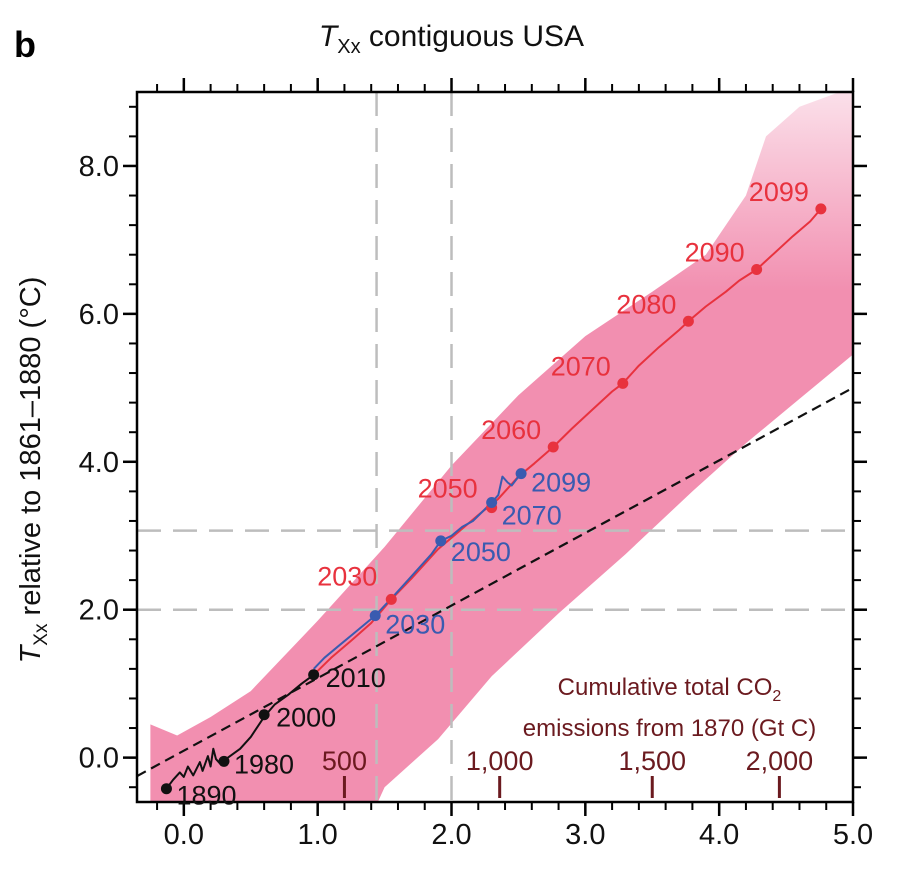  I want to click on year-label: 2060, so click(511, 430).